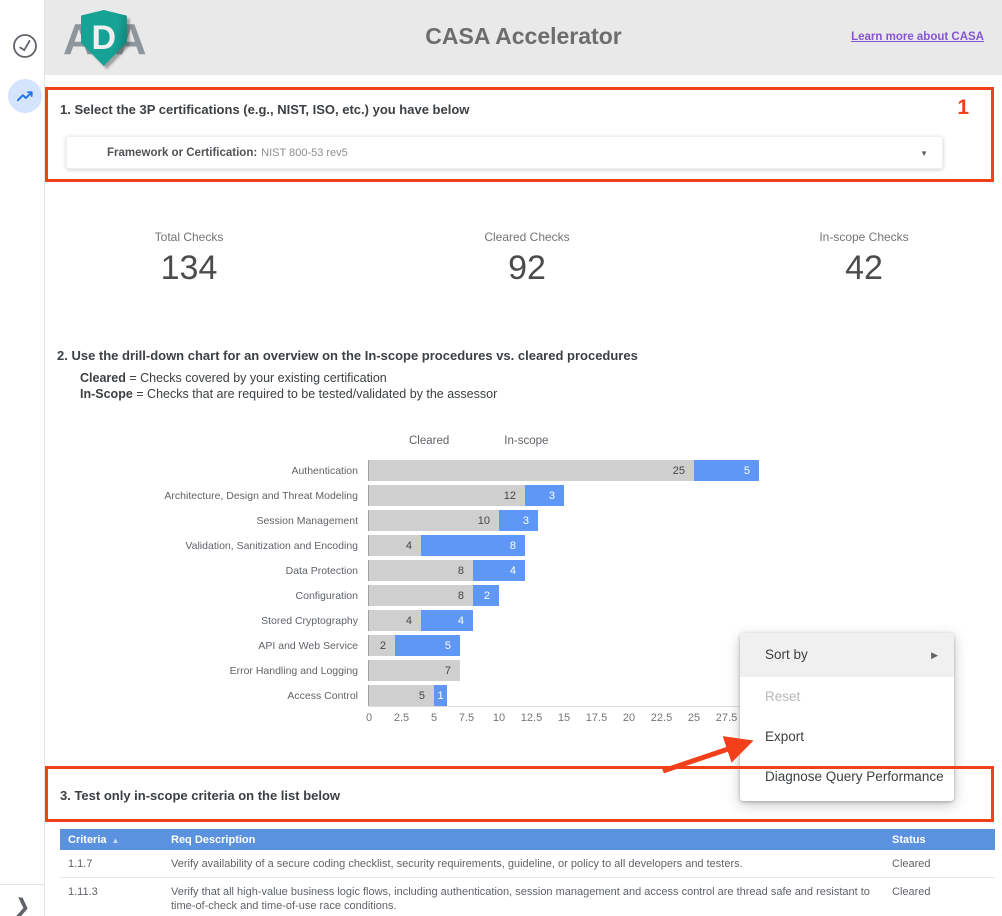 This screenshot has height=916, width=1002. What do you see at coordinates (596, 718) in the screenshot?
I see `x-tick-label: 17.5` at bounding box center [596, 718].